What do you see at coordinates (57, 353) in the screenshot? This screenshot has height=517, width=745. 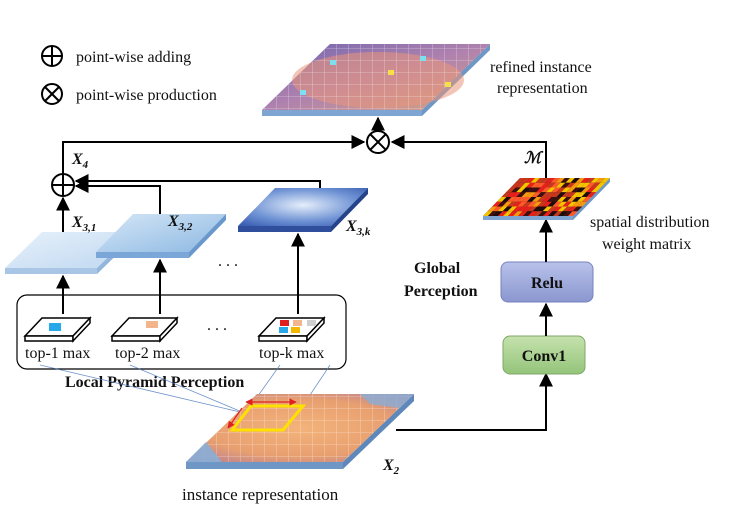 I see `top1-label: top-1 max` at bounding box center [57, 353].